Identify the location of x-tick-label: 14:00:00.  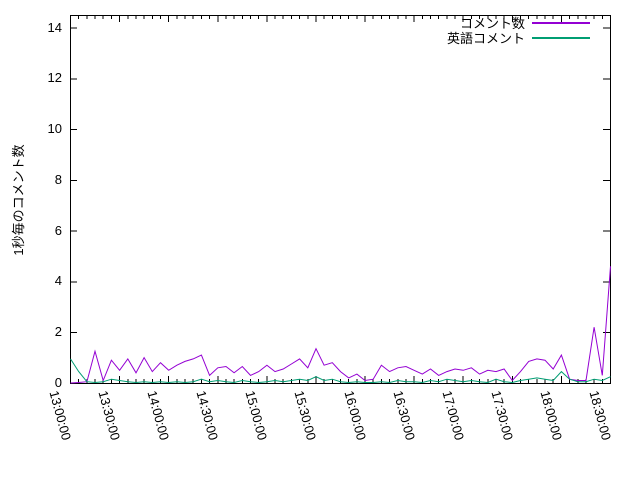
(158, 415).